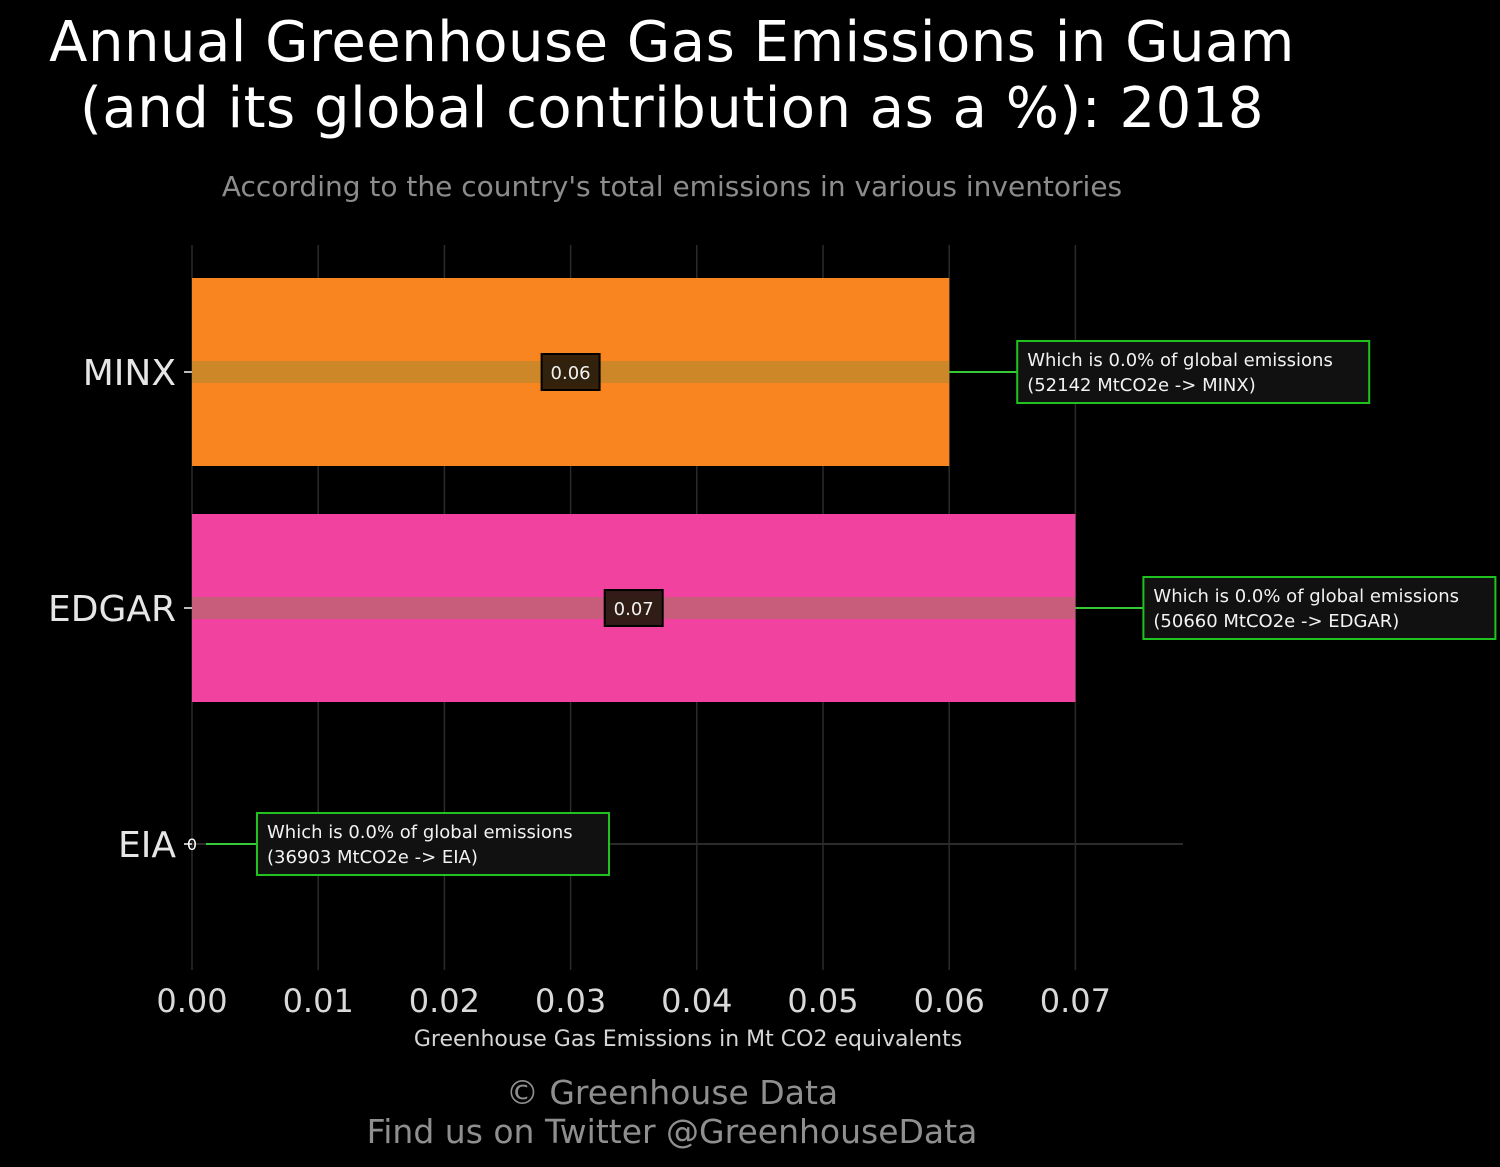 The height and width of the screenshot is (1167, 1500). Describe the element at coordinates (192, 844) in the screenshot. I see `value-label: 0` at that location.